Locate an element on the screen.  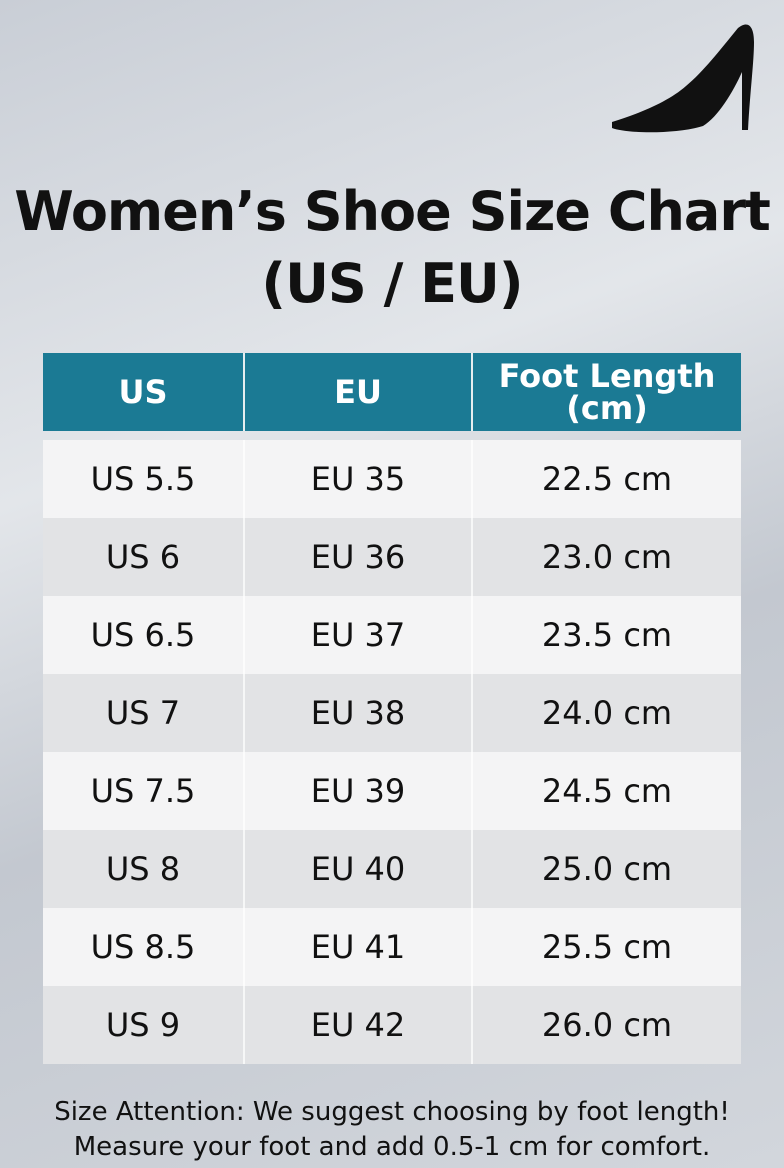
table-row: US 7 EU 38 24.0 cm is located at coordinates (392, 713).